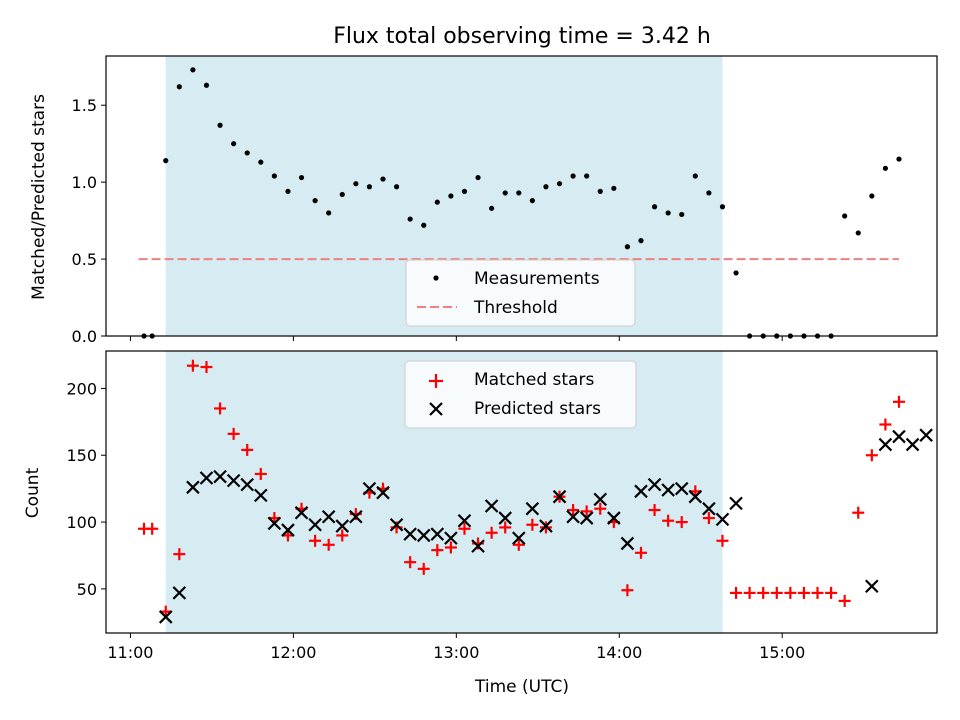 This screenshot has height=720, width=960. Describe the element at coordinates (84, 259) in the screenshot. I see `top-ytick-label: 0.5` at that location.